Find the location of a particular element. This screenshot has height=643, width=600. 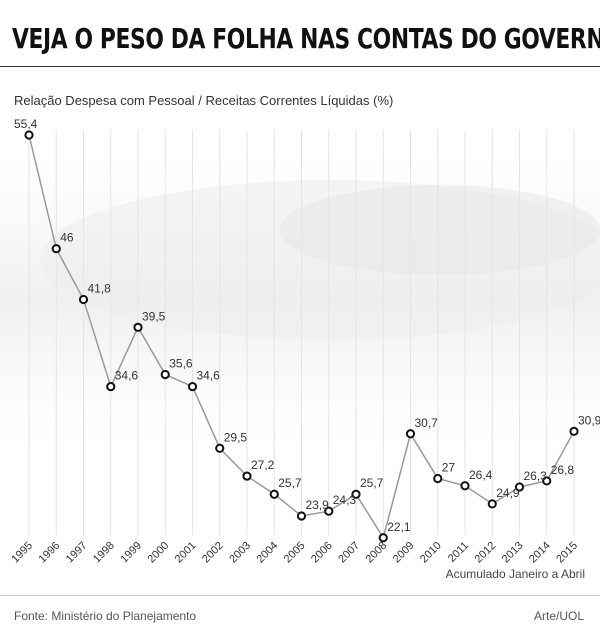

data-label-2013: 26,3 is located at coordinates (536, 476).